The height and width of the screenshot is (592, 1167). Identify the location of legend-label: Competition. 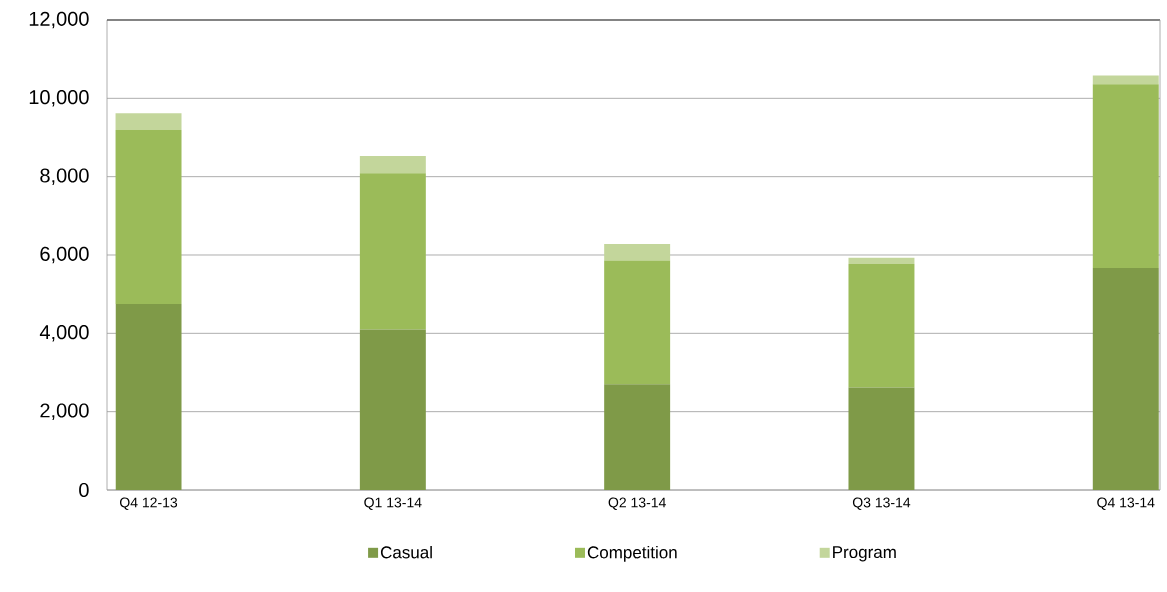
(632, 553).